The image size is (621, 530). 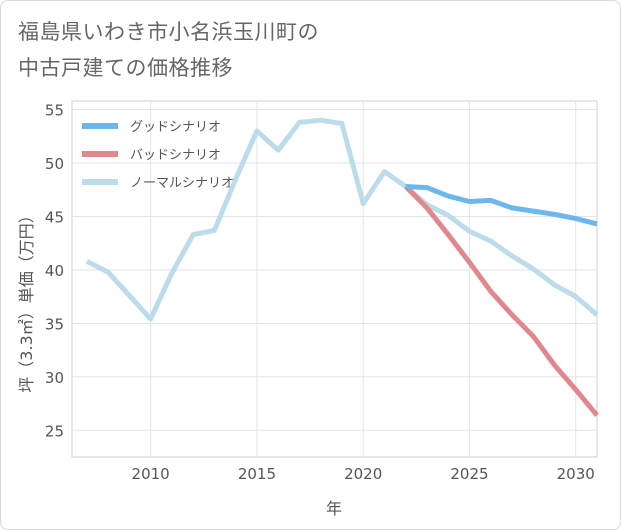 I want to click on y-tick-label: 35, so click(x=54, y=324).